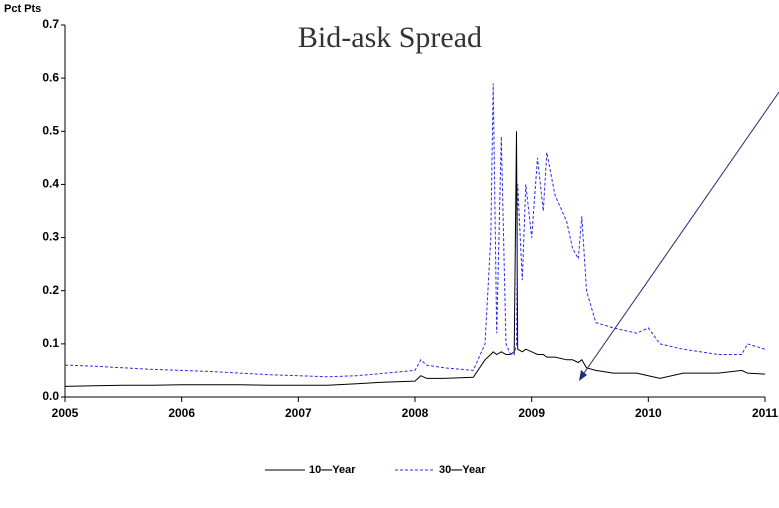 This screenshot has height=508, width=779. I want to click on arrow-head, so click(583, 375).